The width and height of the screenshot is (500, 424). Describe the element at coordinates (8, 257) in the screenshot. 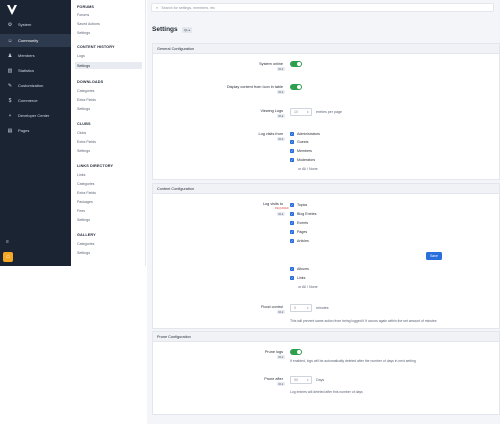

I see `home-icon: ⌂` at that location.